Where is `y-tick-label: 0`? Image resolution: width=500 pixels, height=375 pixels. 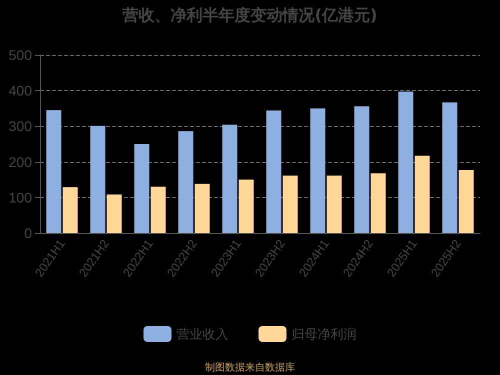
y-tick-label: 0 is located at coordinates (28, 233).